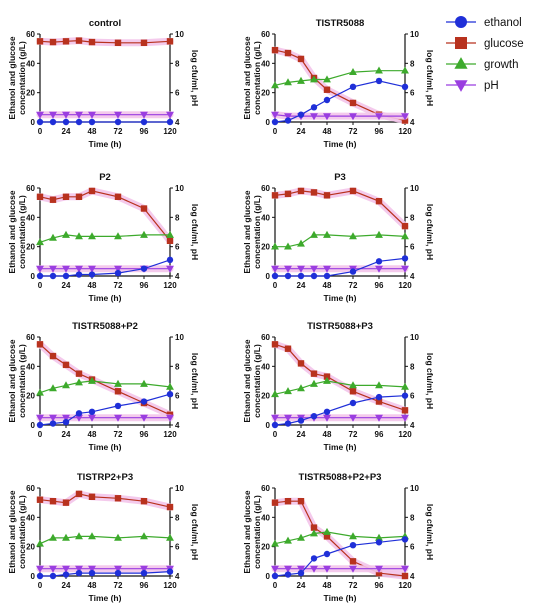 The image size is (550, 615). Describe the element at coordinates (340, 477) in the screenshot. I see `panel-title: TISTR5088+P2+P3` at that location.